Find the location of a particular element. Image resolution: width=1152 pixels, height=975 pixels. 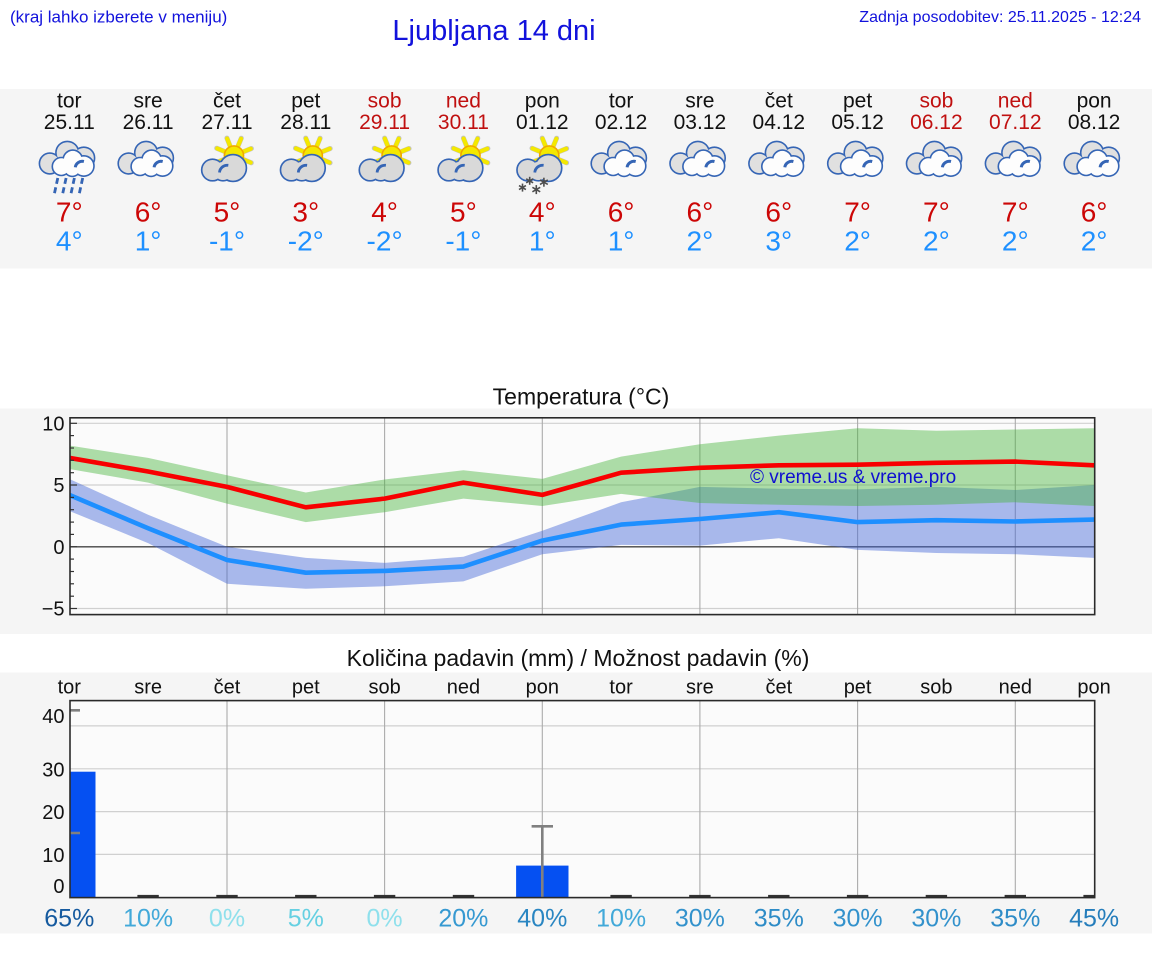

svg-text: 01.12 is located at coordinates (542, 122).